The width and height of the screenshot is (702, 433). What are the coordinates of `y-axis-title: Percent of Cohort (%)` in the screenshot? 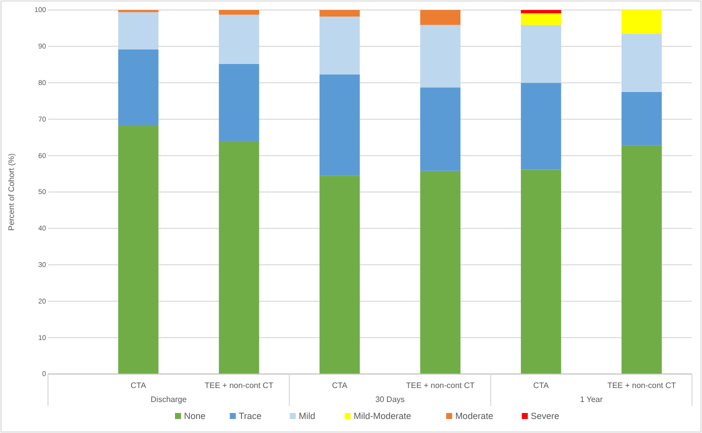 It's located at (11, 191).